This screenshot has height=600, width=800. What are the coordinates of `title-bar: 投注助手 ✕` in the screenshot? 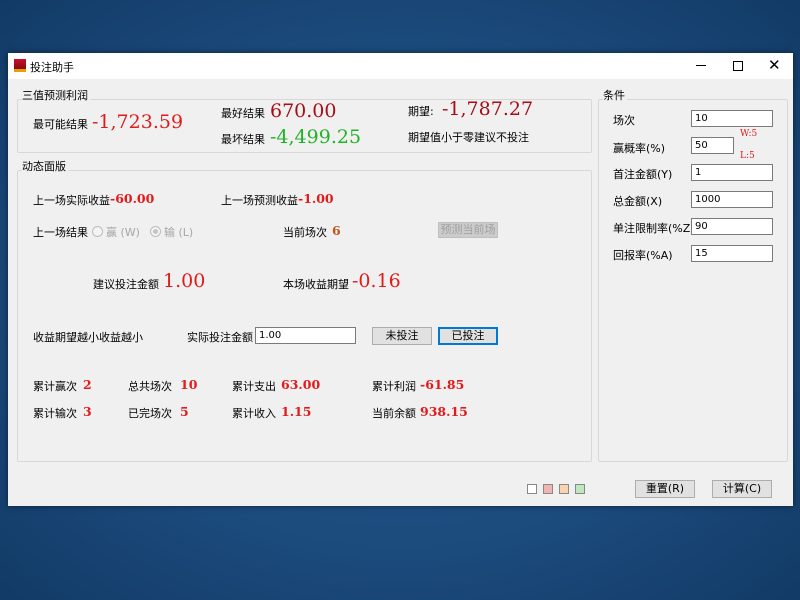 It's located at (400, 66).